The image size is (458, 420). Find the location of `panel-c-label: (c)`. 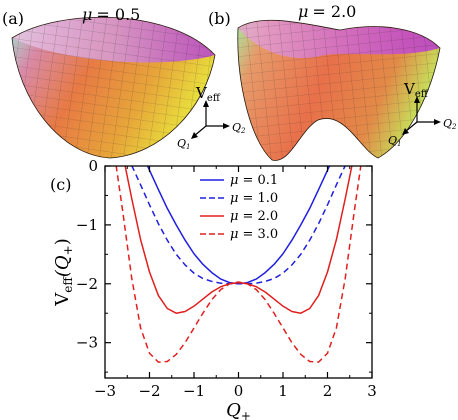

panel-c-label: (c) is located at coordinates (60, 184).